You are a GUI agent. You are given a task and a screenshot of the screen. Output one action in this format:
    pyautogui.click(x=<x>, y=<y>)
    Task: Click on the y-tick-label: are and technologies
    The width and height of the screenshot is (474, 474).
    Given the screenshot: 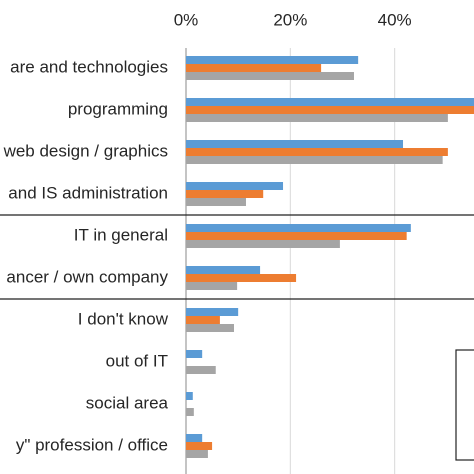 What is the action you would take?
    pyautogui.click(x=89, y=66)
    